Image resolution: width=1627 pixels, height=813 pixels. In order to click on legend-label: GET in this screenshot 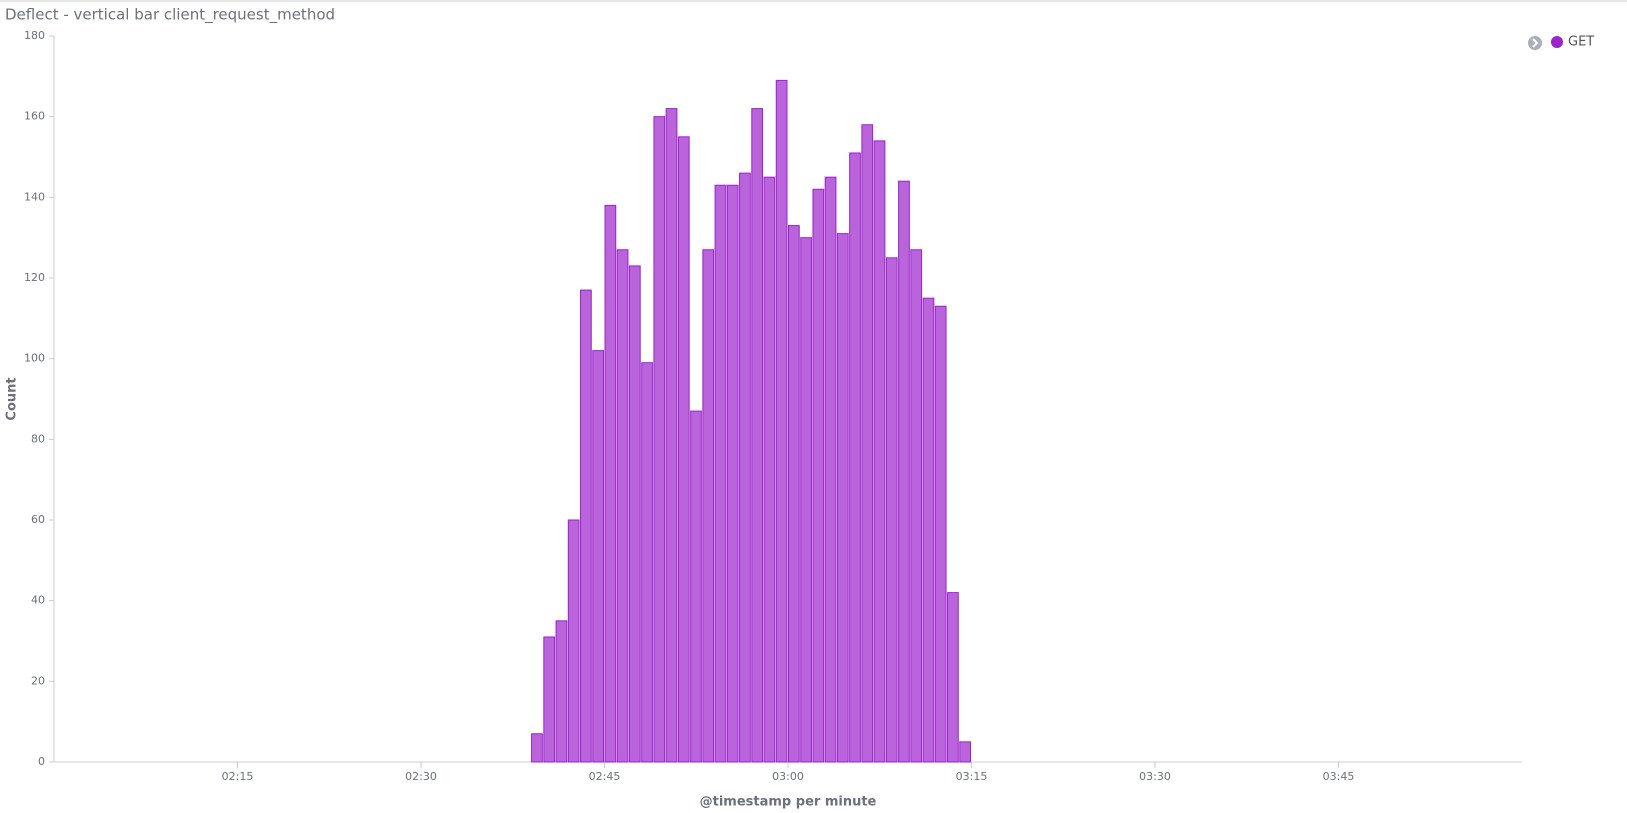, I will do `click(1581, 42)`.